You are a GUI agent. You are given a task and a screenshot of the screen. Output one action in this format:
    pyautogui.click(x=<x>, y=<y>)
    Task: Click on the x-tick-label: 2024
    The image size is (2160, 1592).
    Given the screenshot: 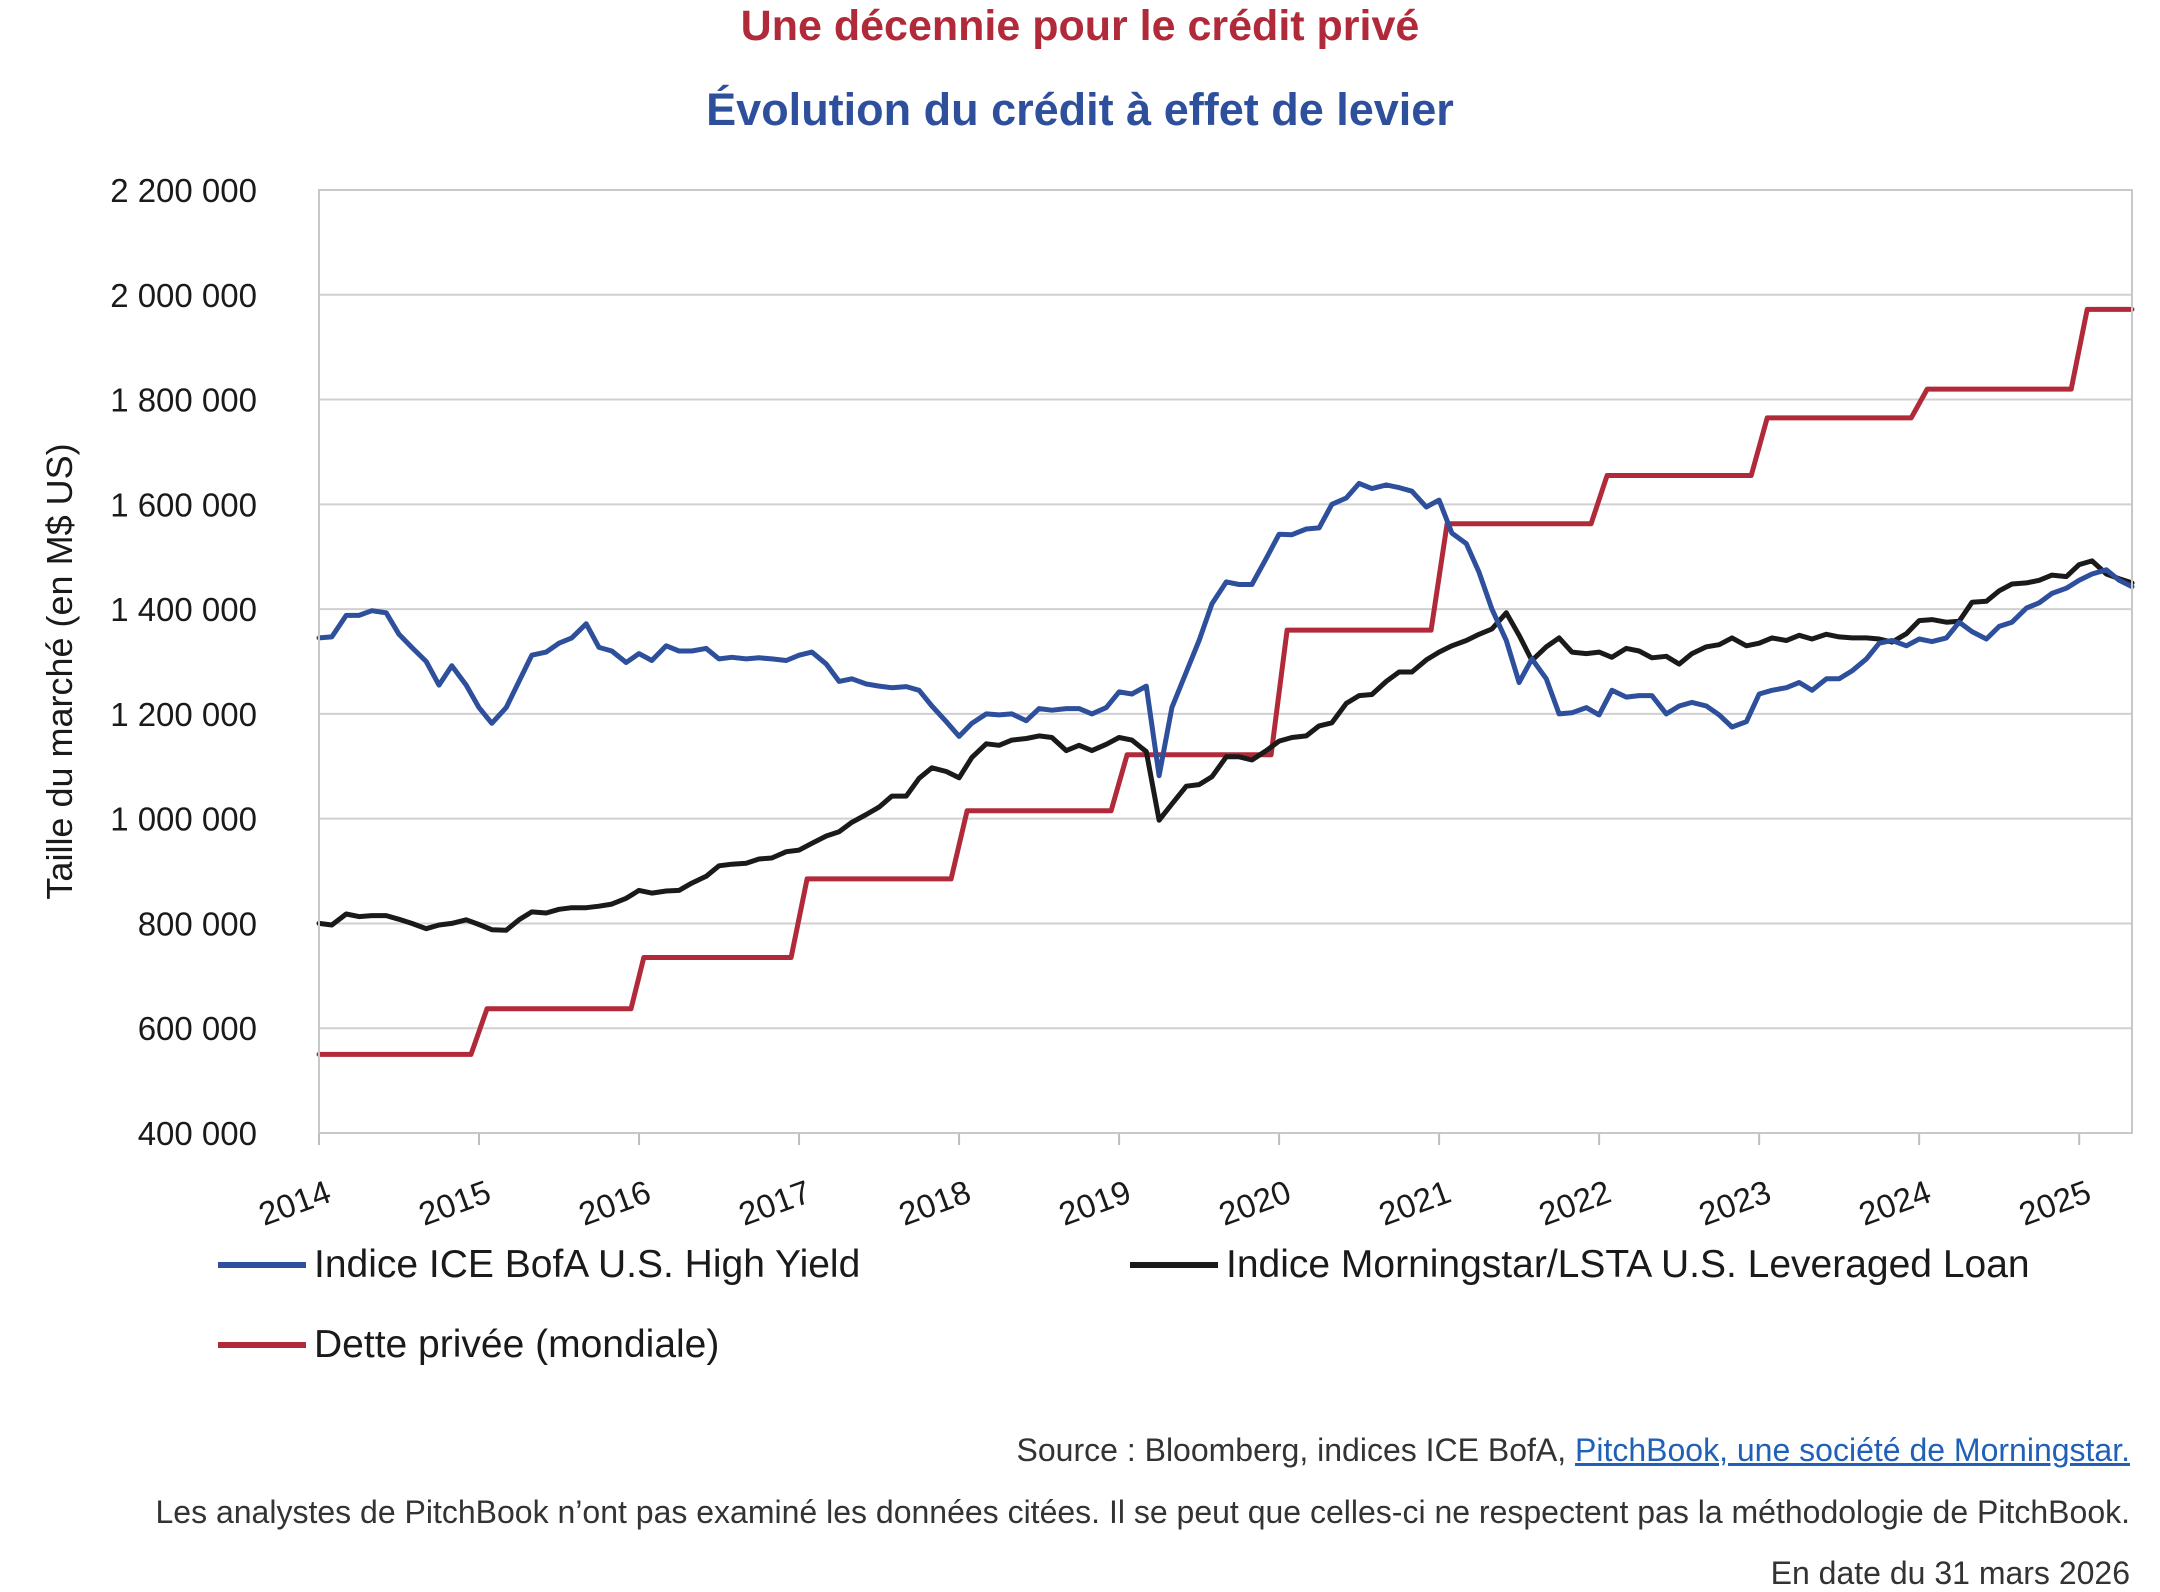 What is the action you would take?
    pyautogui.click(x=1895, y=1203)
    